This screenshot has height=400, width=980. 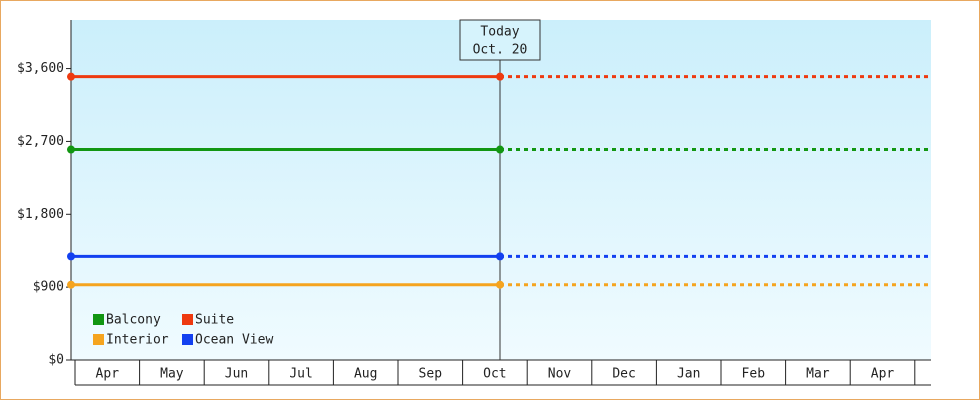 I want to click on x-tick-label: Feb, so click(x=754, y=374).